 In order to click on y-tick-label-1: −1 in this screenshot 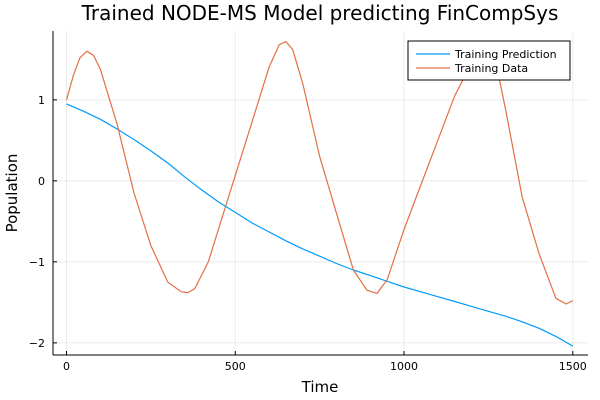, I will do `click(37, 262)`.